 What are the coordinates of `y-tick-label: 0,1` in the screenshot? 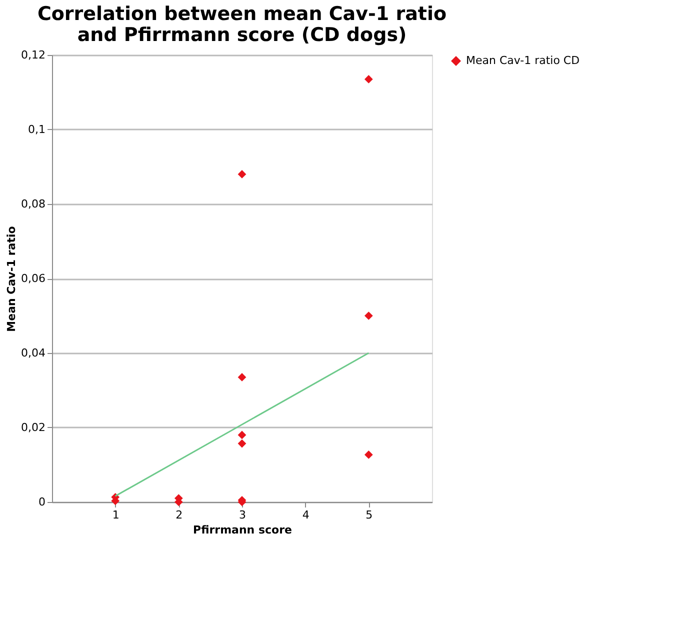 It's located at (37, 129).